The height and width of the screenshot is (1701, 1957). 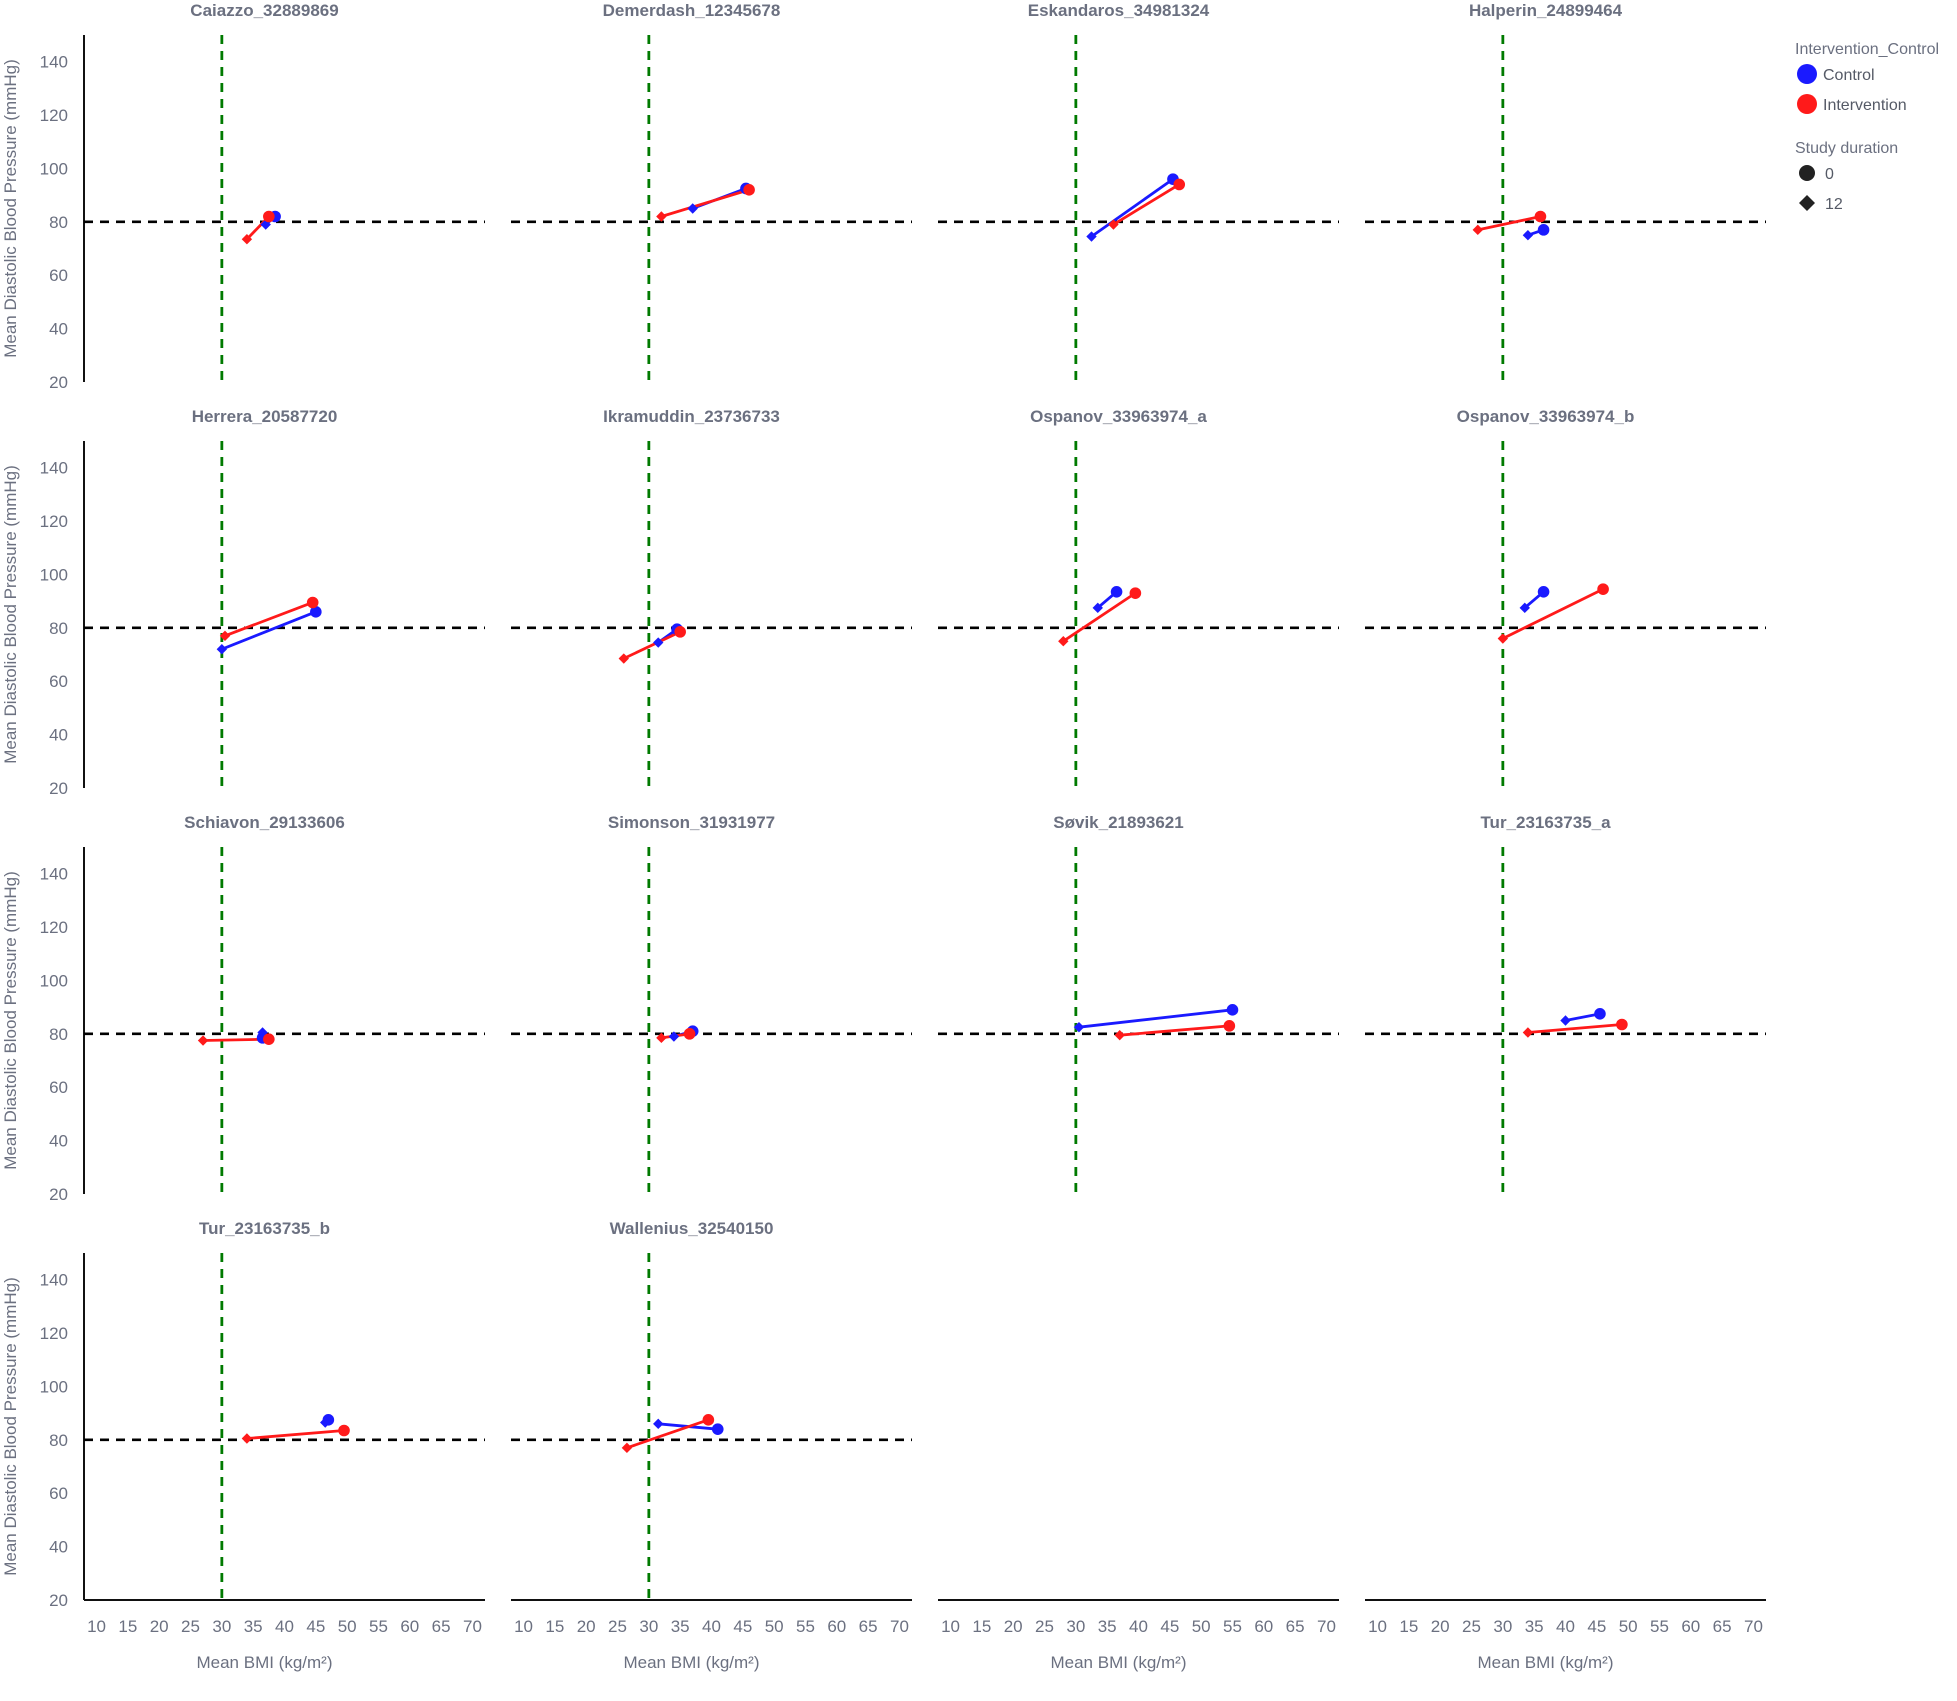 I want to click on panel-4-intervention-line, so click(x=1509, y=223).